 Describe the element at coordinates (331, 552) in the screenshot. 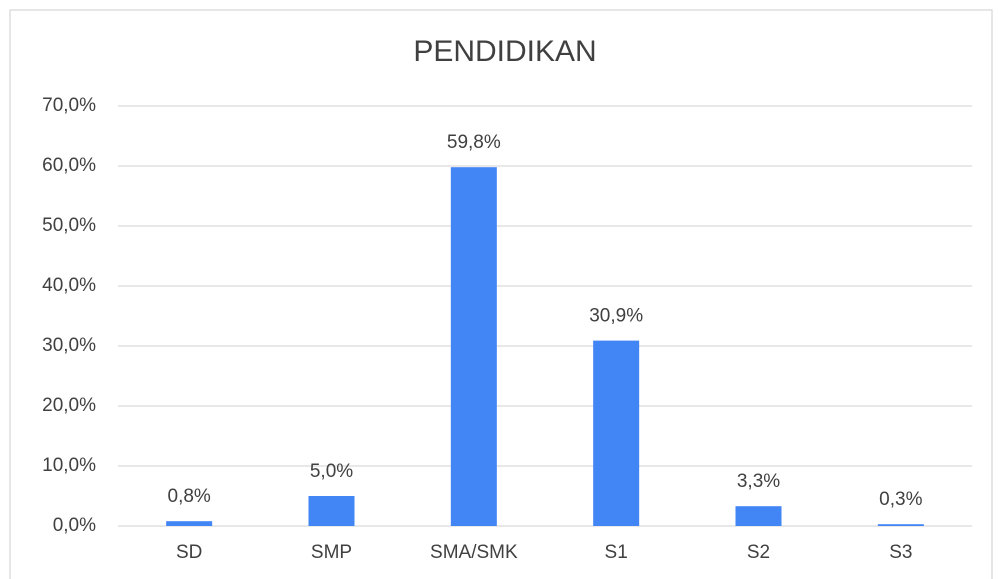

I see `x-tick-label: SMP` at that location.